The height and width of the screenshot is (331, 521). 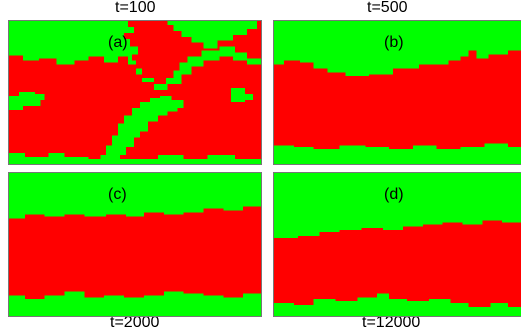 I want to click on time-label-c: t=2000, so click(x=135, y=322).